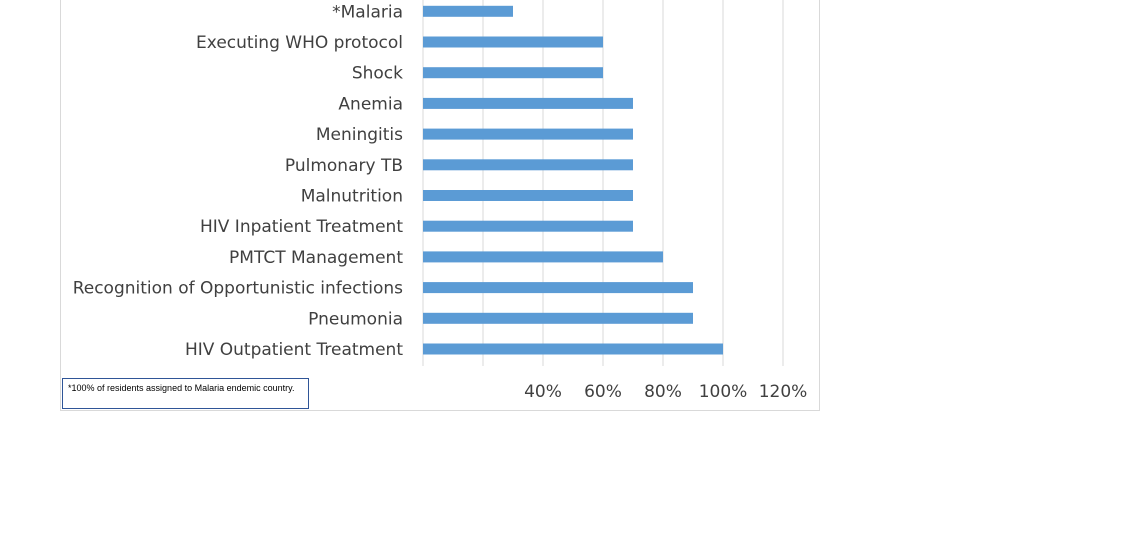 Image resolution: width=1140 pixels, height=540 pixels. What do you see at coordinates (370, 104) in the screenshot?
I see `category-label-8: Anemia` at bounding box center [370, 104].